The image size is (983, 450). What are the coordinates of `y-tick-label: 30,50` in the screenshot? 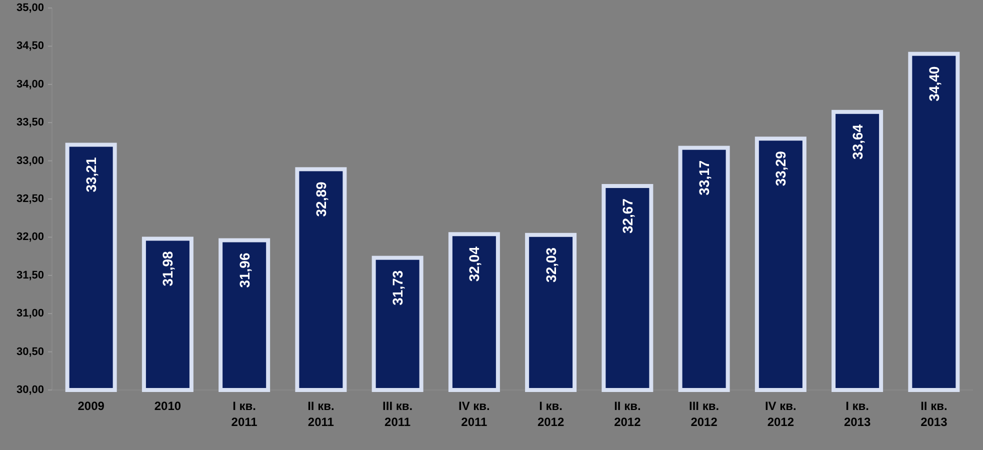 It's located at (30, 352).